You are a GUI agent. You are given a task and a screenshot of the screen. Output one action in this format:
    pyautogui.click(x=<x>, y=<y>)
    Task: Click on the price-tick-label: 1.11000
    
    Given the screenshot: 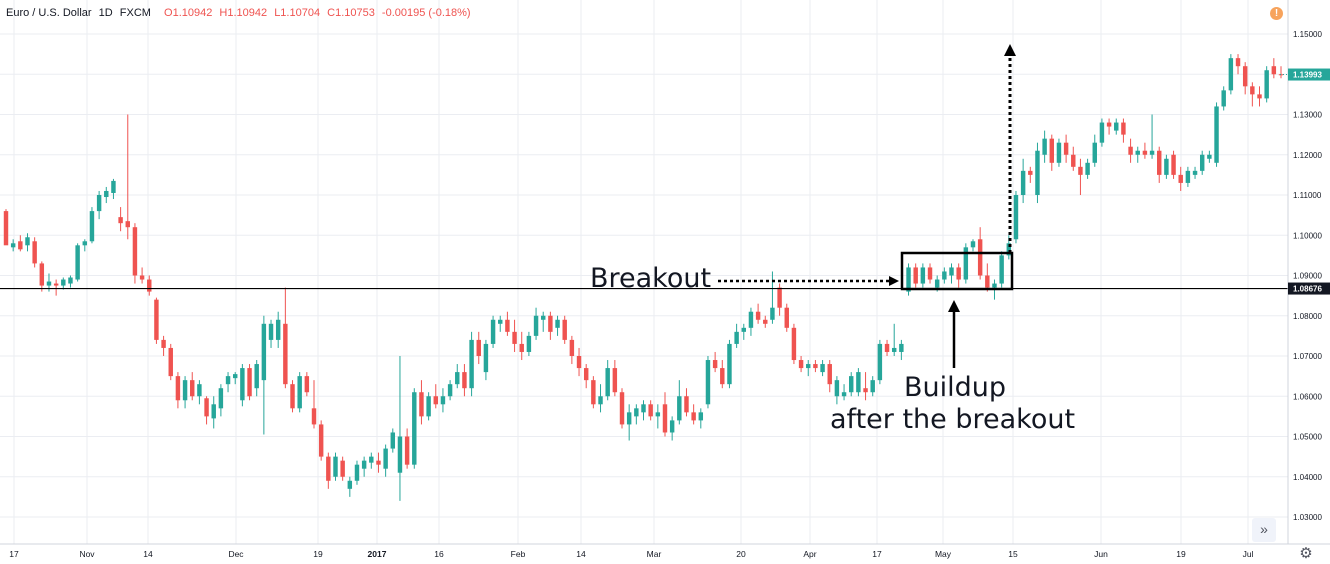 What is the action you would take?
    pyautogui.click(x=1307, y=195)
    